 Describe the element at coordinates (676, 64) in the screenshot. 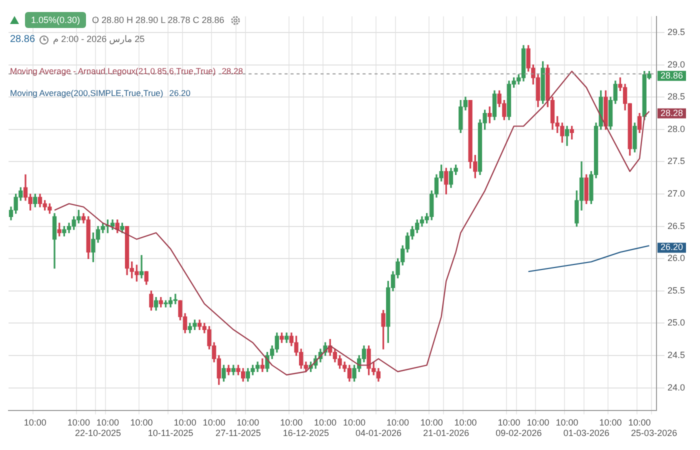

I see `y-tick-label: 29.0` at that location.